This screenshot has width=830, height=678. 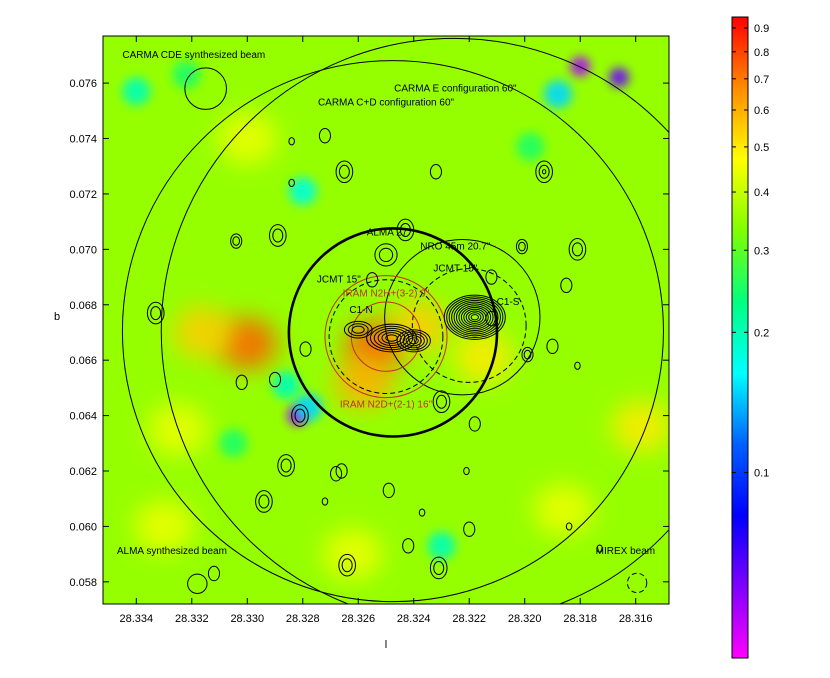 What do you see at coordinates (636, 619) in the screenshot?
I see `x-tick-label: 28.316` at bounding box center [636, 619].